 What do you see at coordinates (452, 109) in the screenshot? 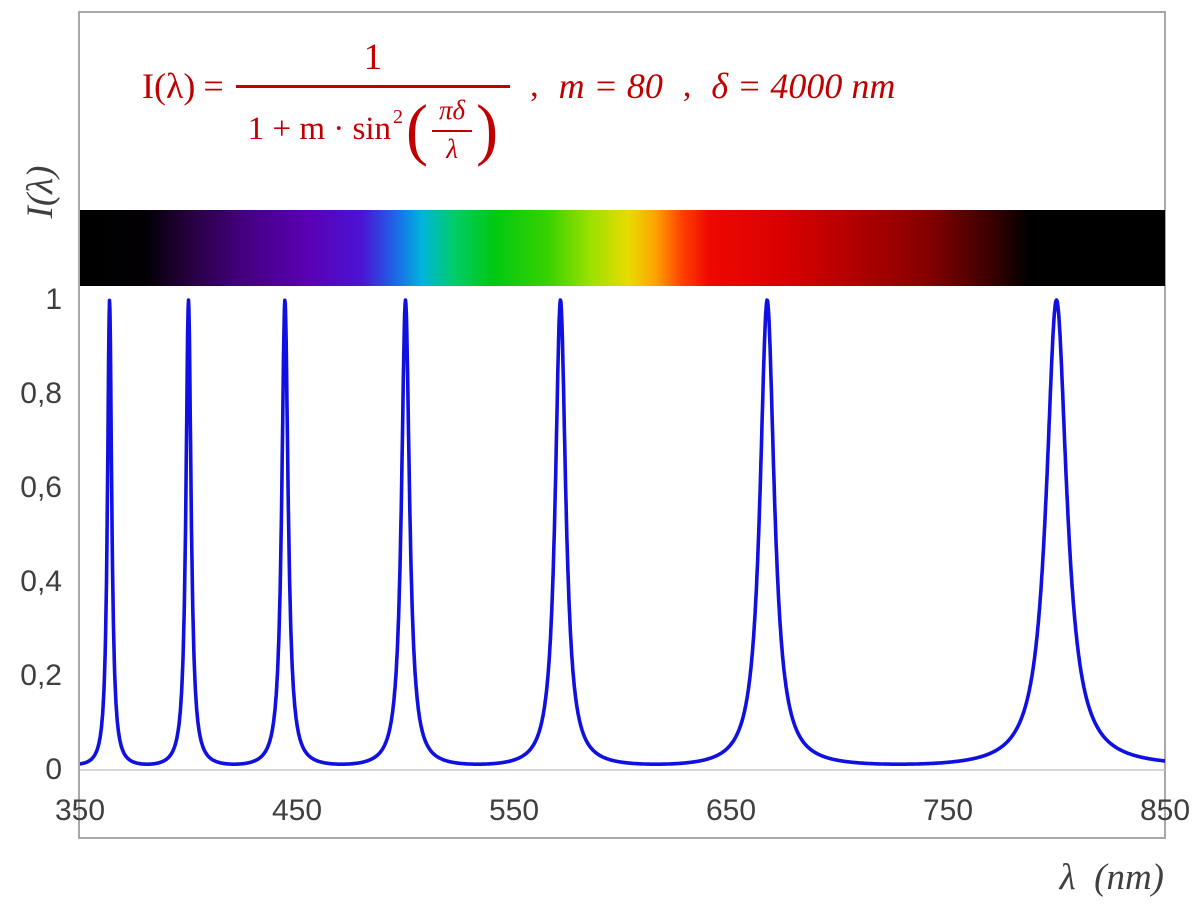
I see `inner-numerator: πδ` at bounding box center [452, 109].